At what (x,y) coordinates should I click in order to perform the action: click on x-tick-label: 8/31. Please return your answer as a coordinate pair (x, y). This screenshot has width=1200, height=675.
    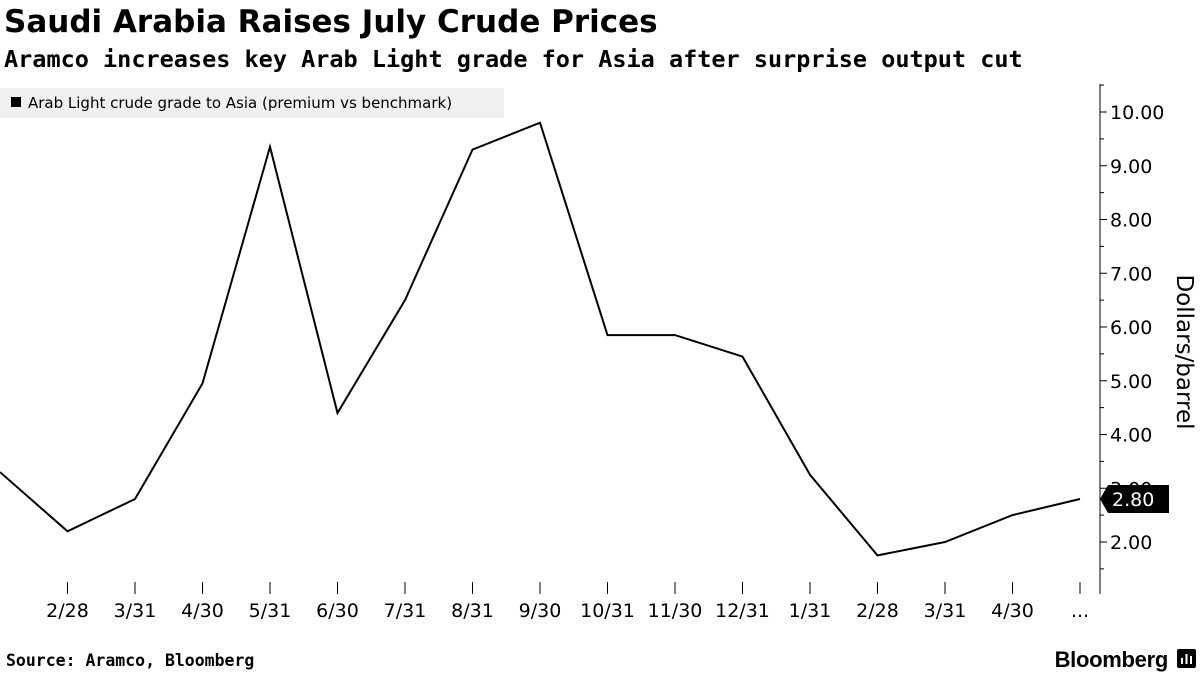
    Looking at the image, I should click on (472, 611).